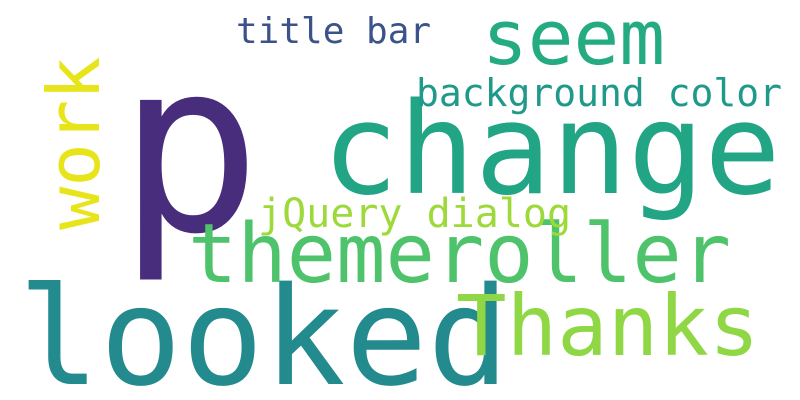  I want to click on word-work: work, so click(74, 143).